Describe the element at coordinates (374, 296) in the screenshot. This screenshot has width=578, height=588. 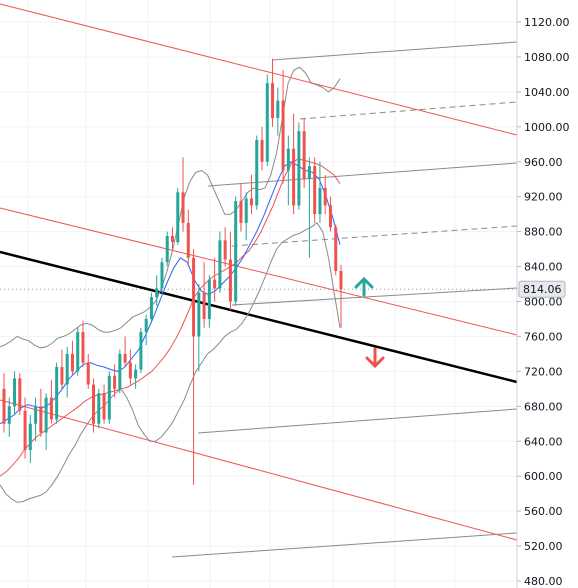
I see `grey-line` at that location.